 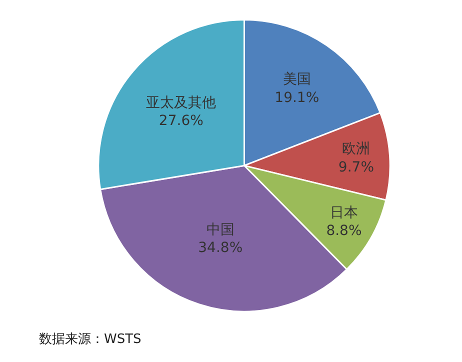 What do you see at coordinates (181, 121) in the screenshot?
I see `data-label: 27.6%` at bounding box center [181, 121].